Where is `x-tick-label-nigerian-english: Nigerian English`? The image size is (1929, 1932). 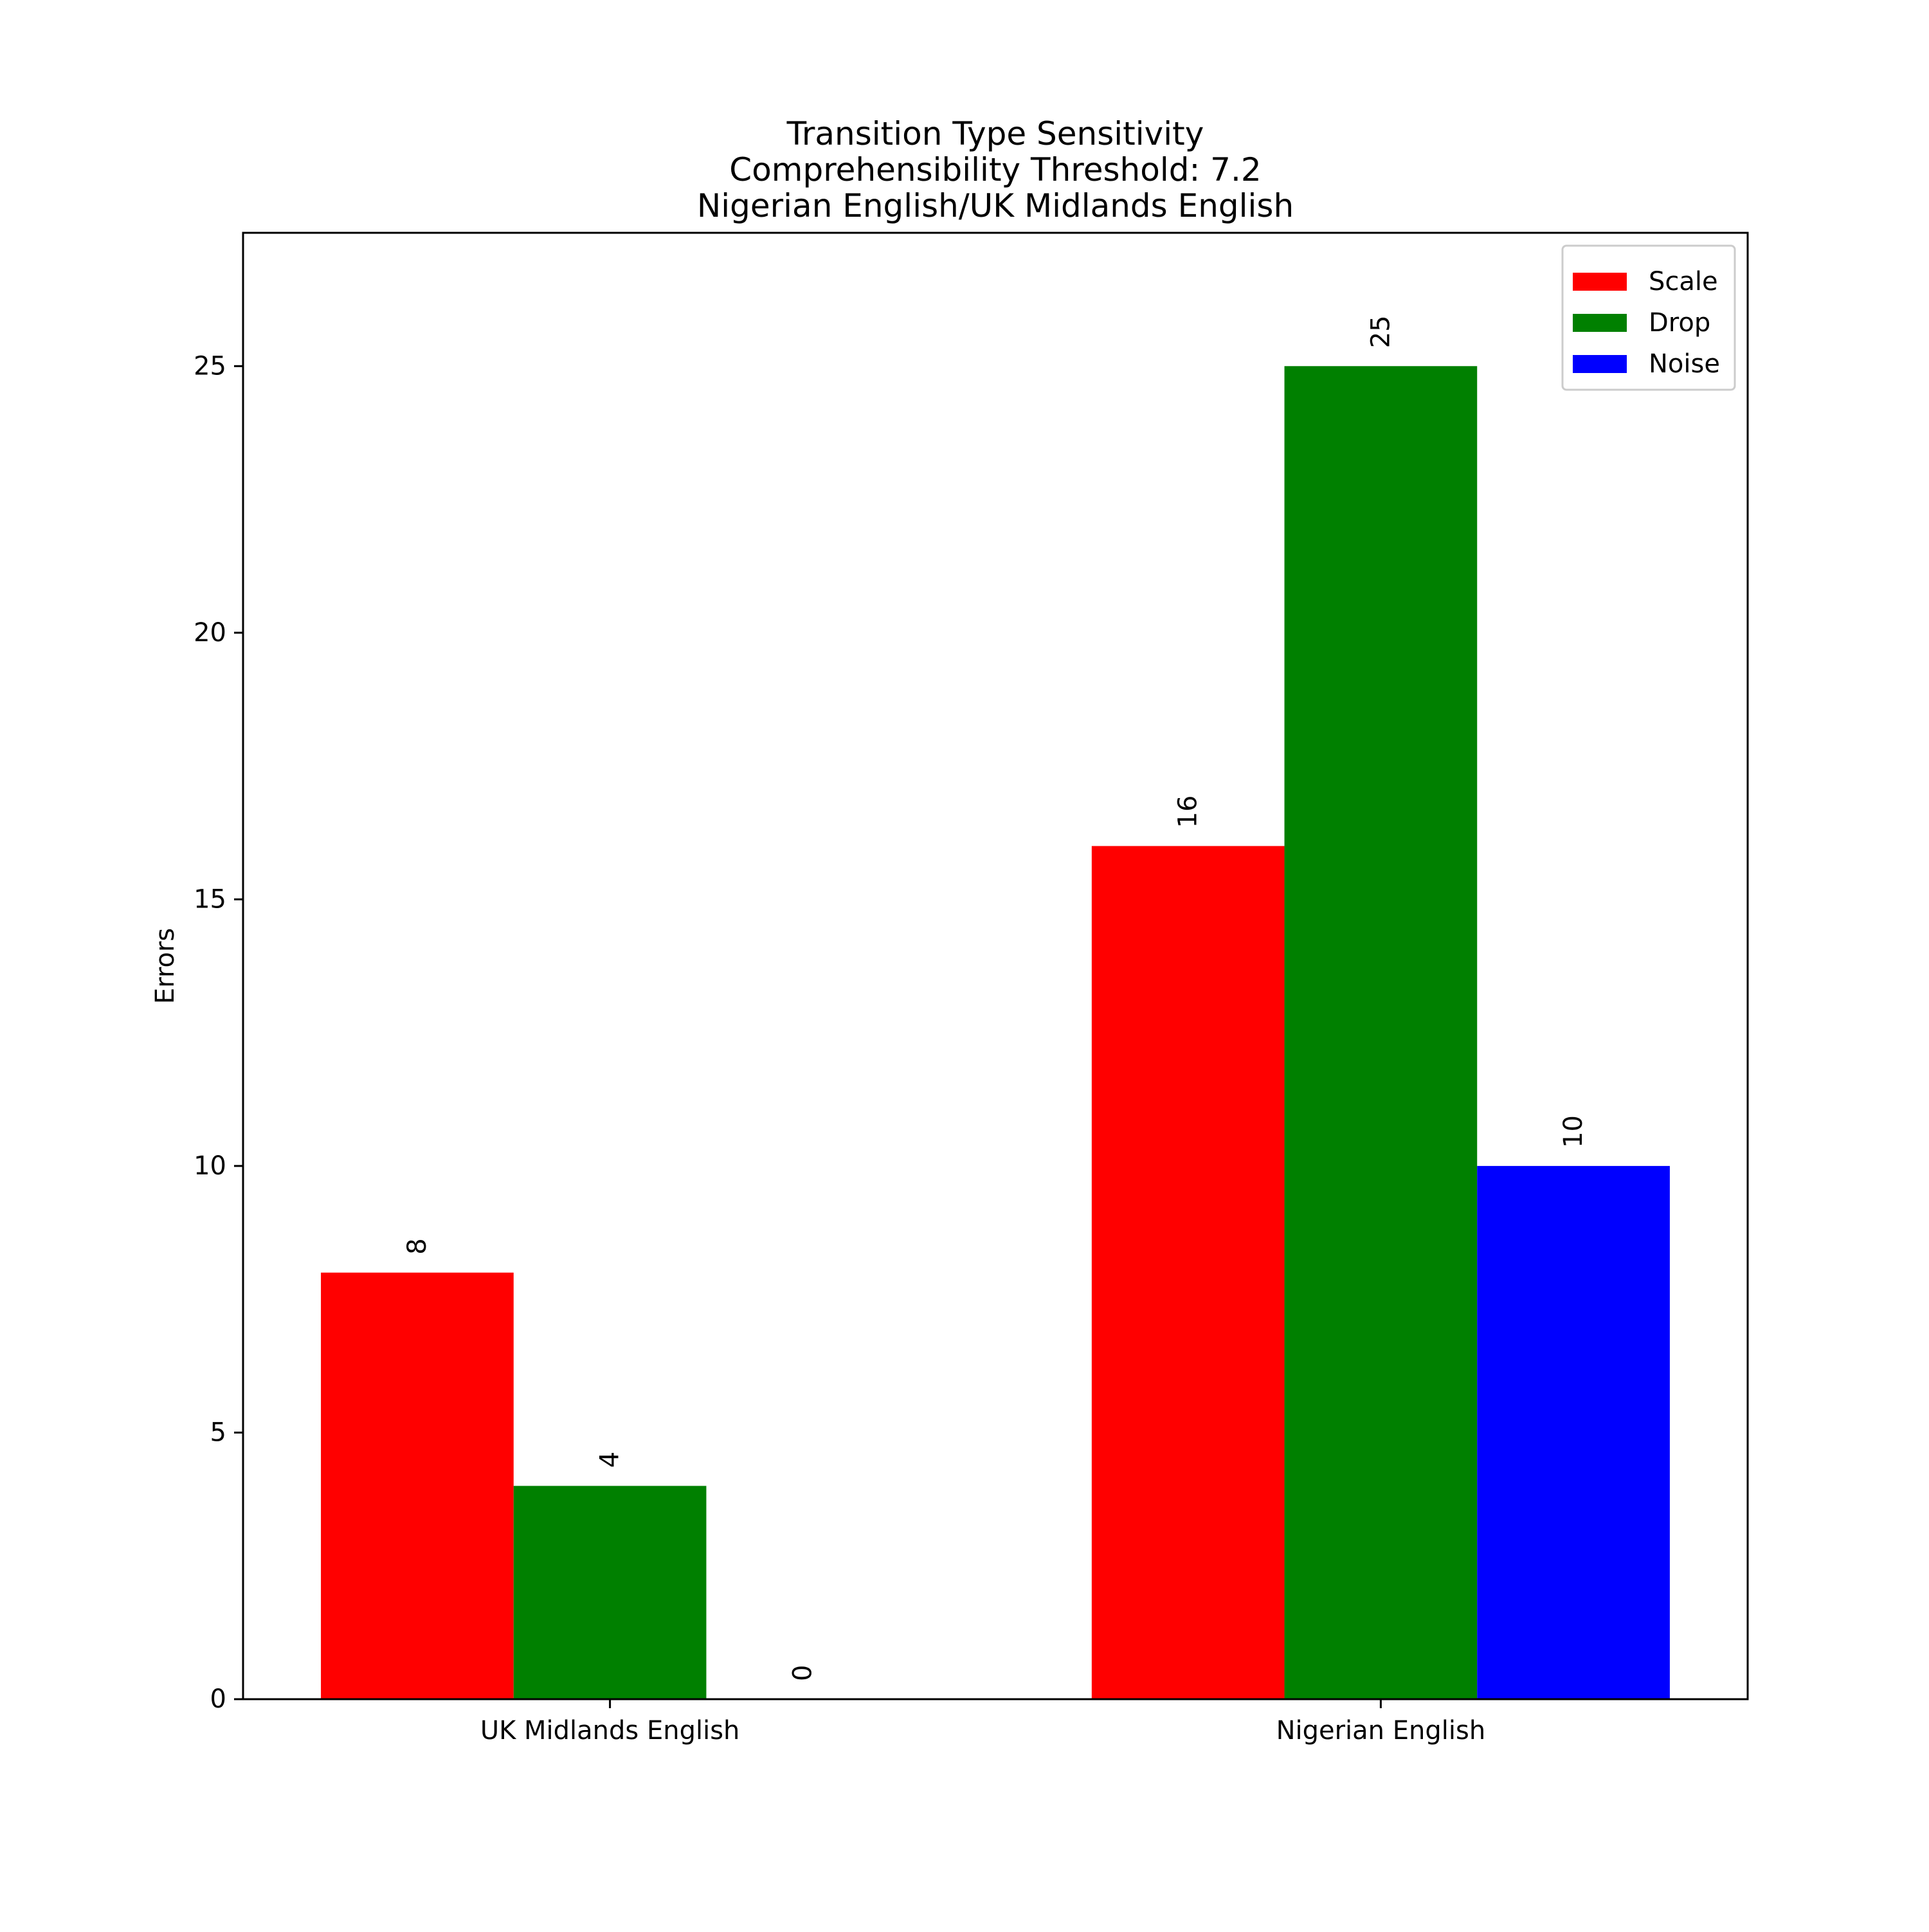
x-tick-label-nigerian-english: Nigerian English is located at coordinates (1381, 1731).